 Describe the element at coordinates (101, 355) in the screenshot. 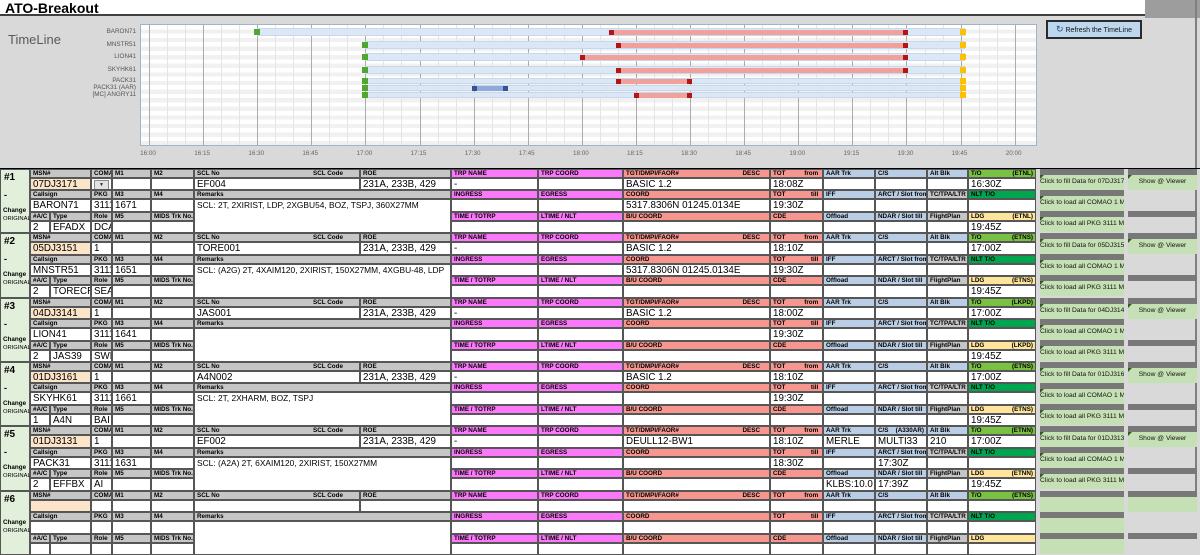

I see `role-cell: SWEP` at that location.